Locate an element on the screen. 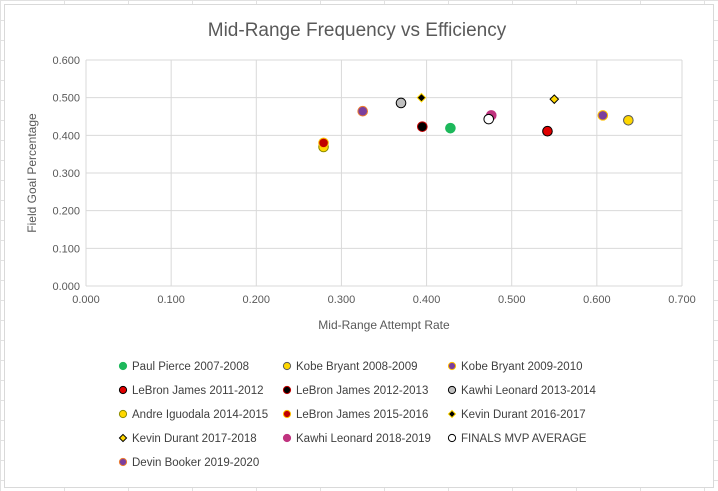 Image resolution: width=718 pixels, height=491 pixels. legend-entry-label: Kevin Durant 2017-2018 is located at coordinates (194, 439).